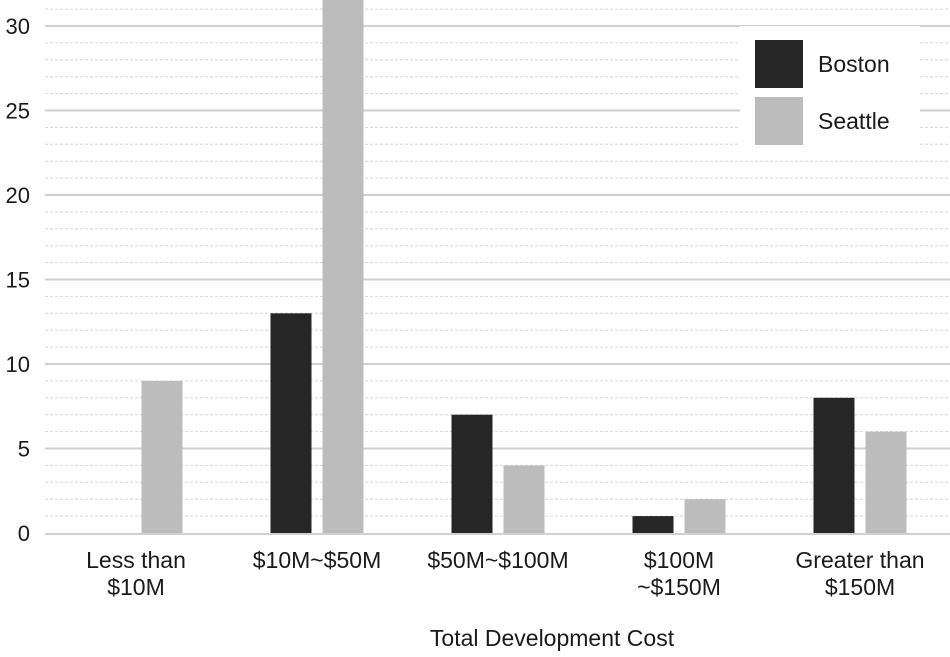  Describe the element at coordinates (779, 64) in the screenshot. I see `legend-swatch-boston` at that location.